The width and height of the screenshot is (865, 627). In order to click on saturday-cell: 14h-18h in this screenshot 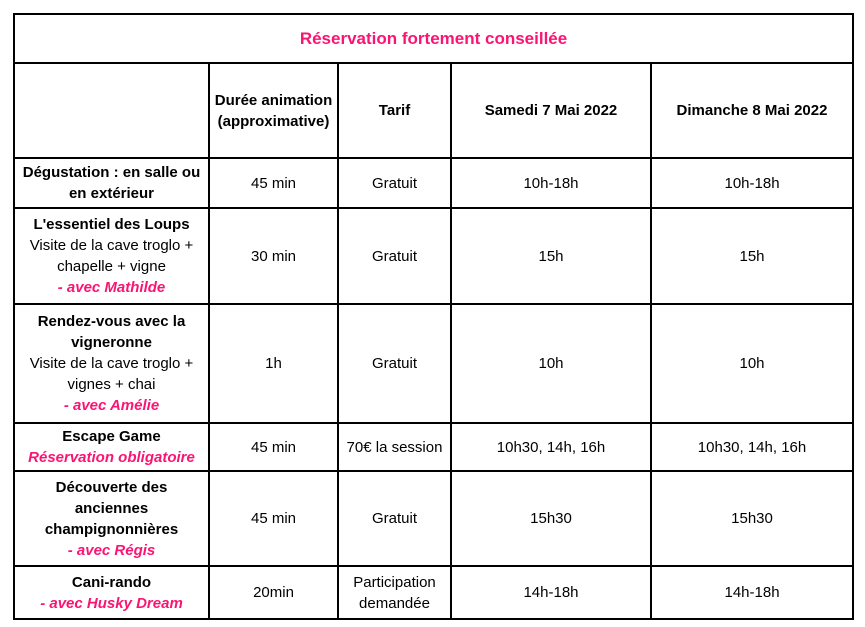, I will do `click(551, 592)`.